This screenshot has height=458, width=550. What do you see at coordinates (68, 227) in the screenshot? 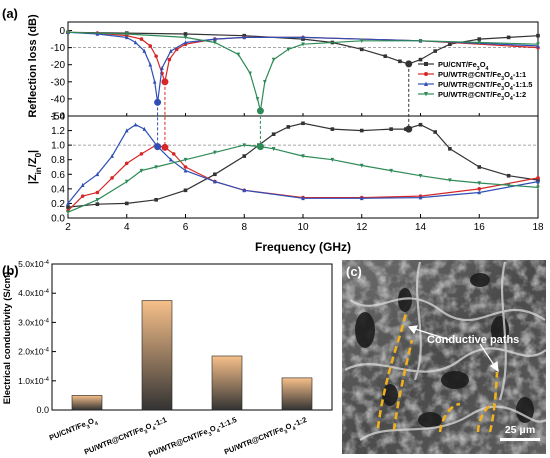
I see `x-tick-label: 2` at bounding box center [68, 227].